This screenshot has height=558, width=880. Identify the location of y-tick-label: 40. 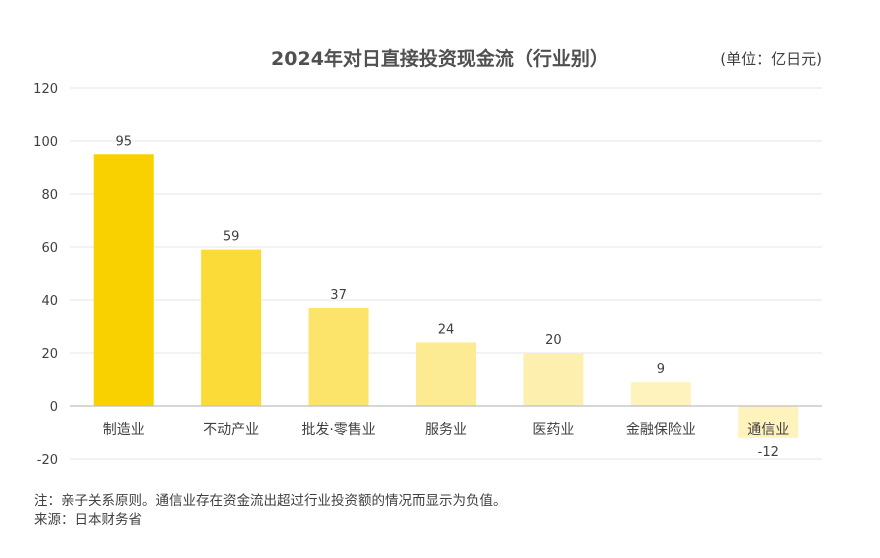
(49, 301).